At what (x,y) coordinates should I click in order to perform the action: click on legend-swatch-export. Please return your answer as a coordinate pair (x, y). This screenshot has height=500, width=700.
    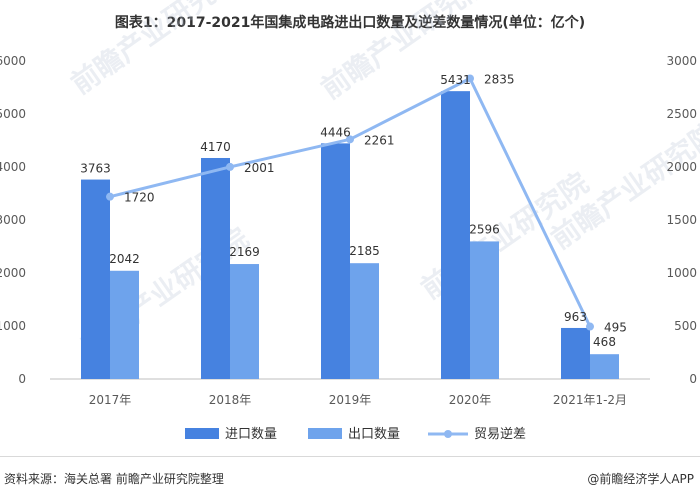
    Looking at the image, I should click on (325, 433).